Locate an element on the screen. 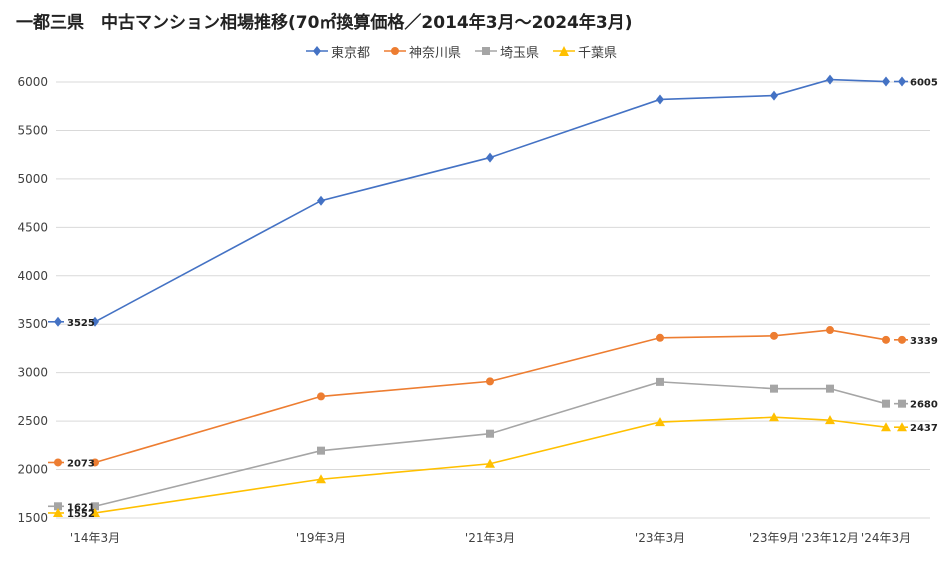 The image size is (940, 563). legend-label: 千葉県 is located at coordinates (598, 53).